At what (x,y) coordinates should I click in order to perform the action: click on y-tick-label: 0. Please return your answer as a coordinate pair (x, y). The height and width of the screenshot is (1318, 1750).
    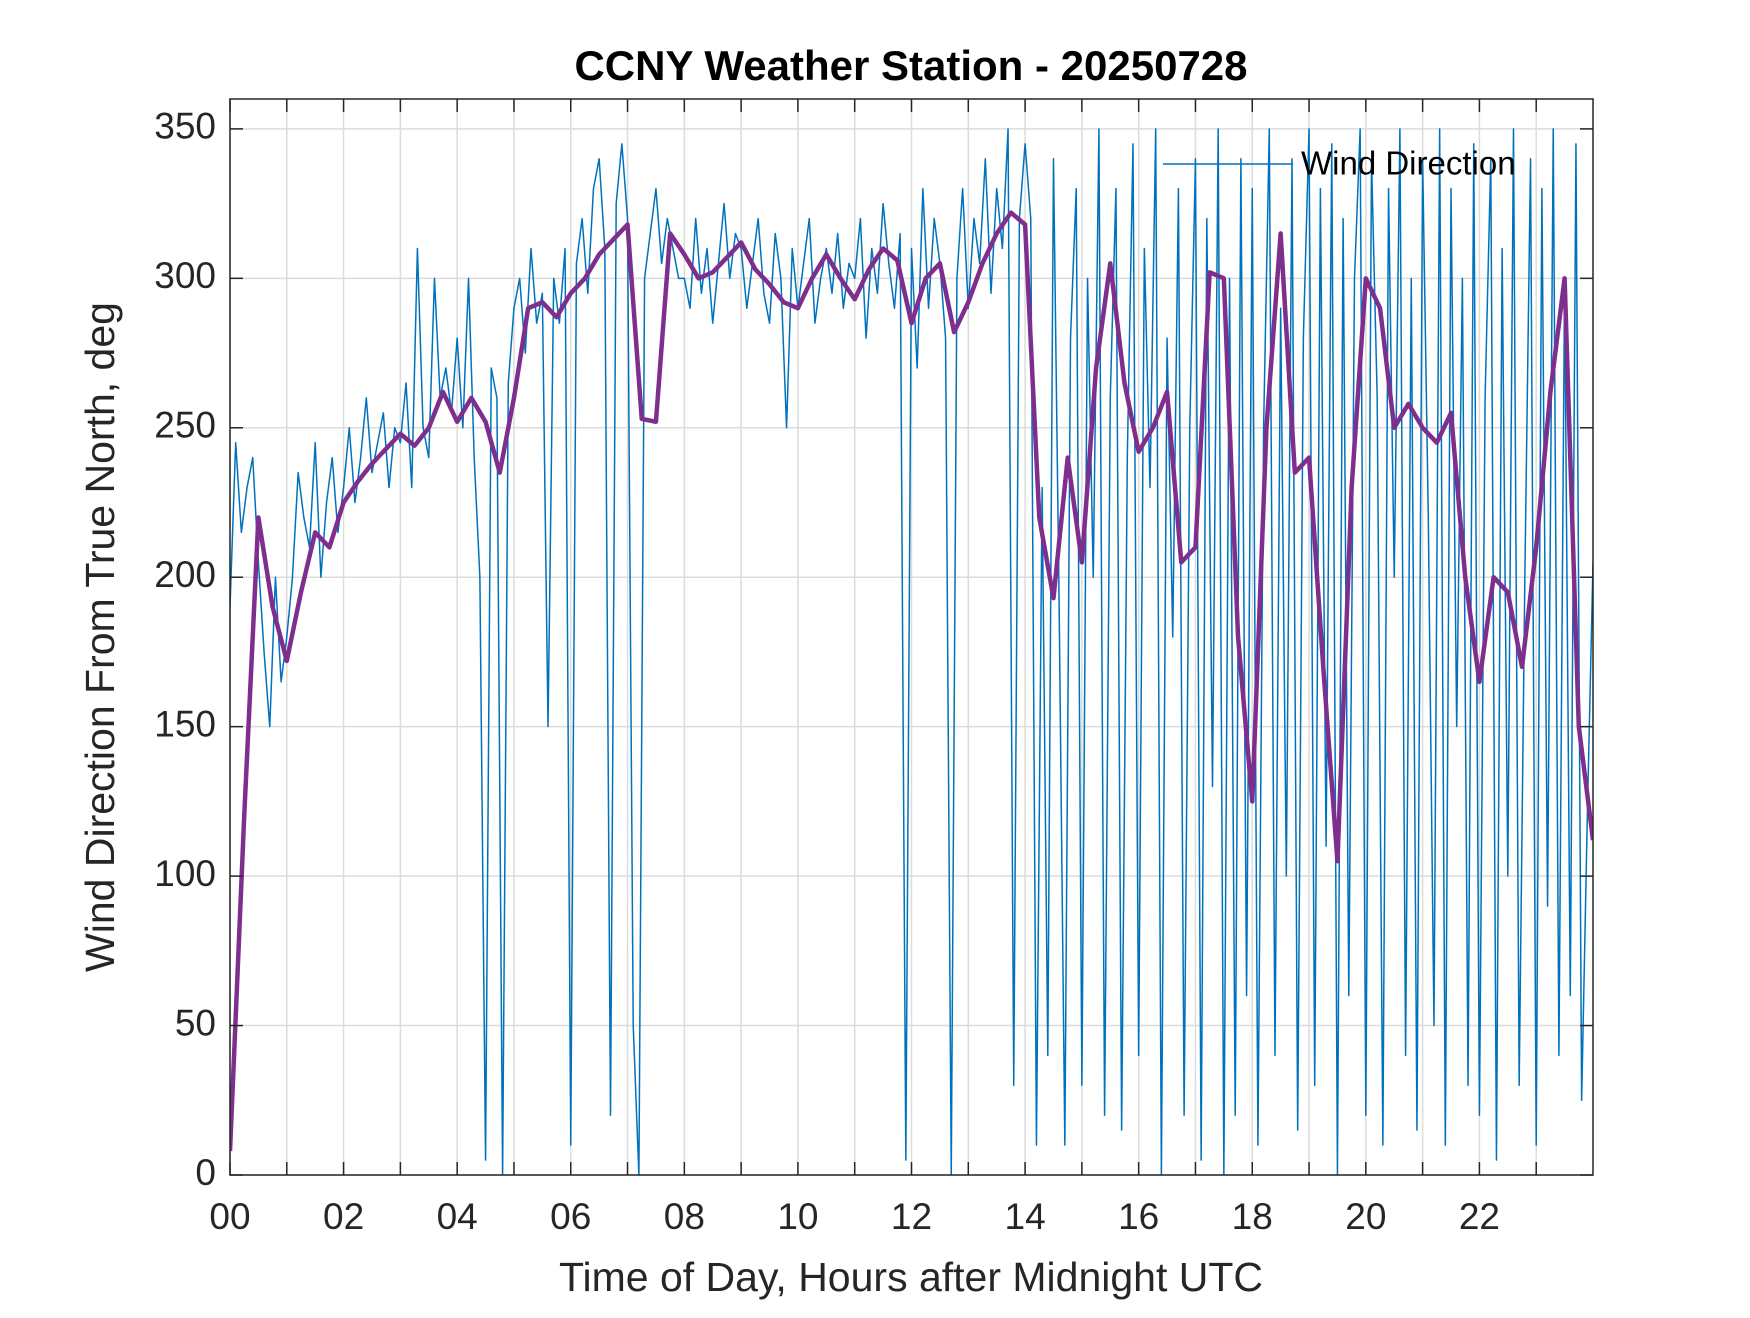
    Looking at the image, I should click on (205, 1172).